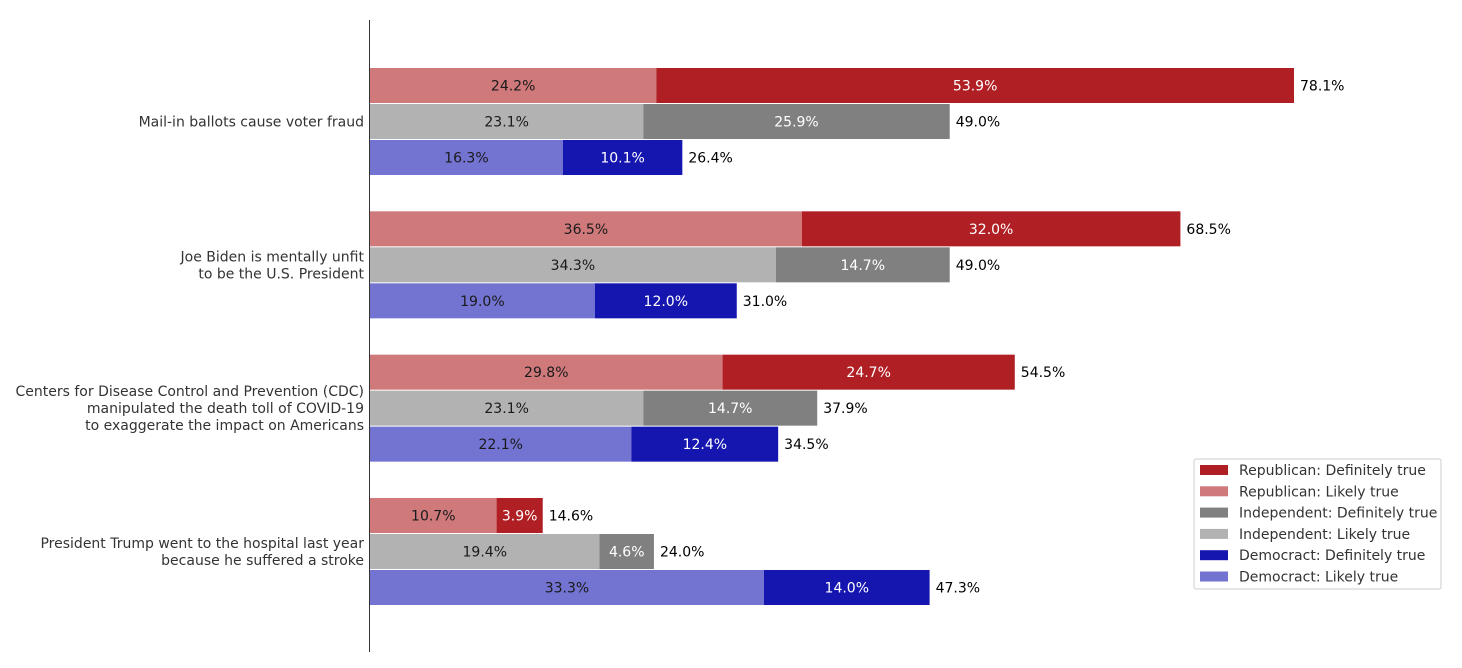 The height and width of the screenshot is (668, 1462). What do you see at coordinates (682, 552) in the screenshot?
I see `label-independent-total-3: 24.0%` at bounding box center [682, 552].